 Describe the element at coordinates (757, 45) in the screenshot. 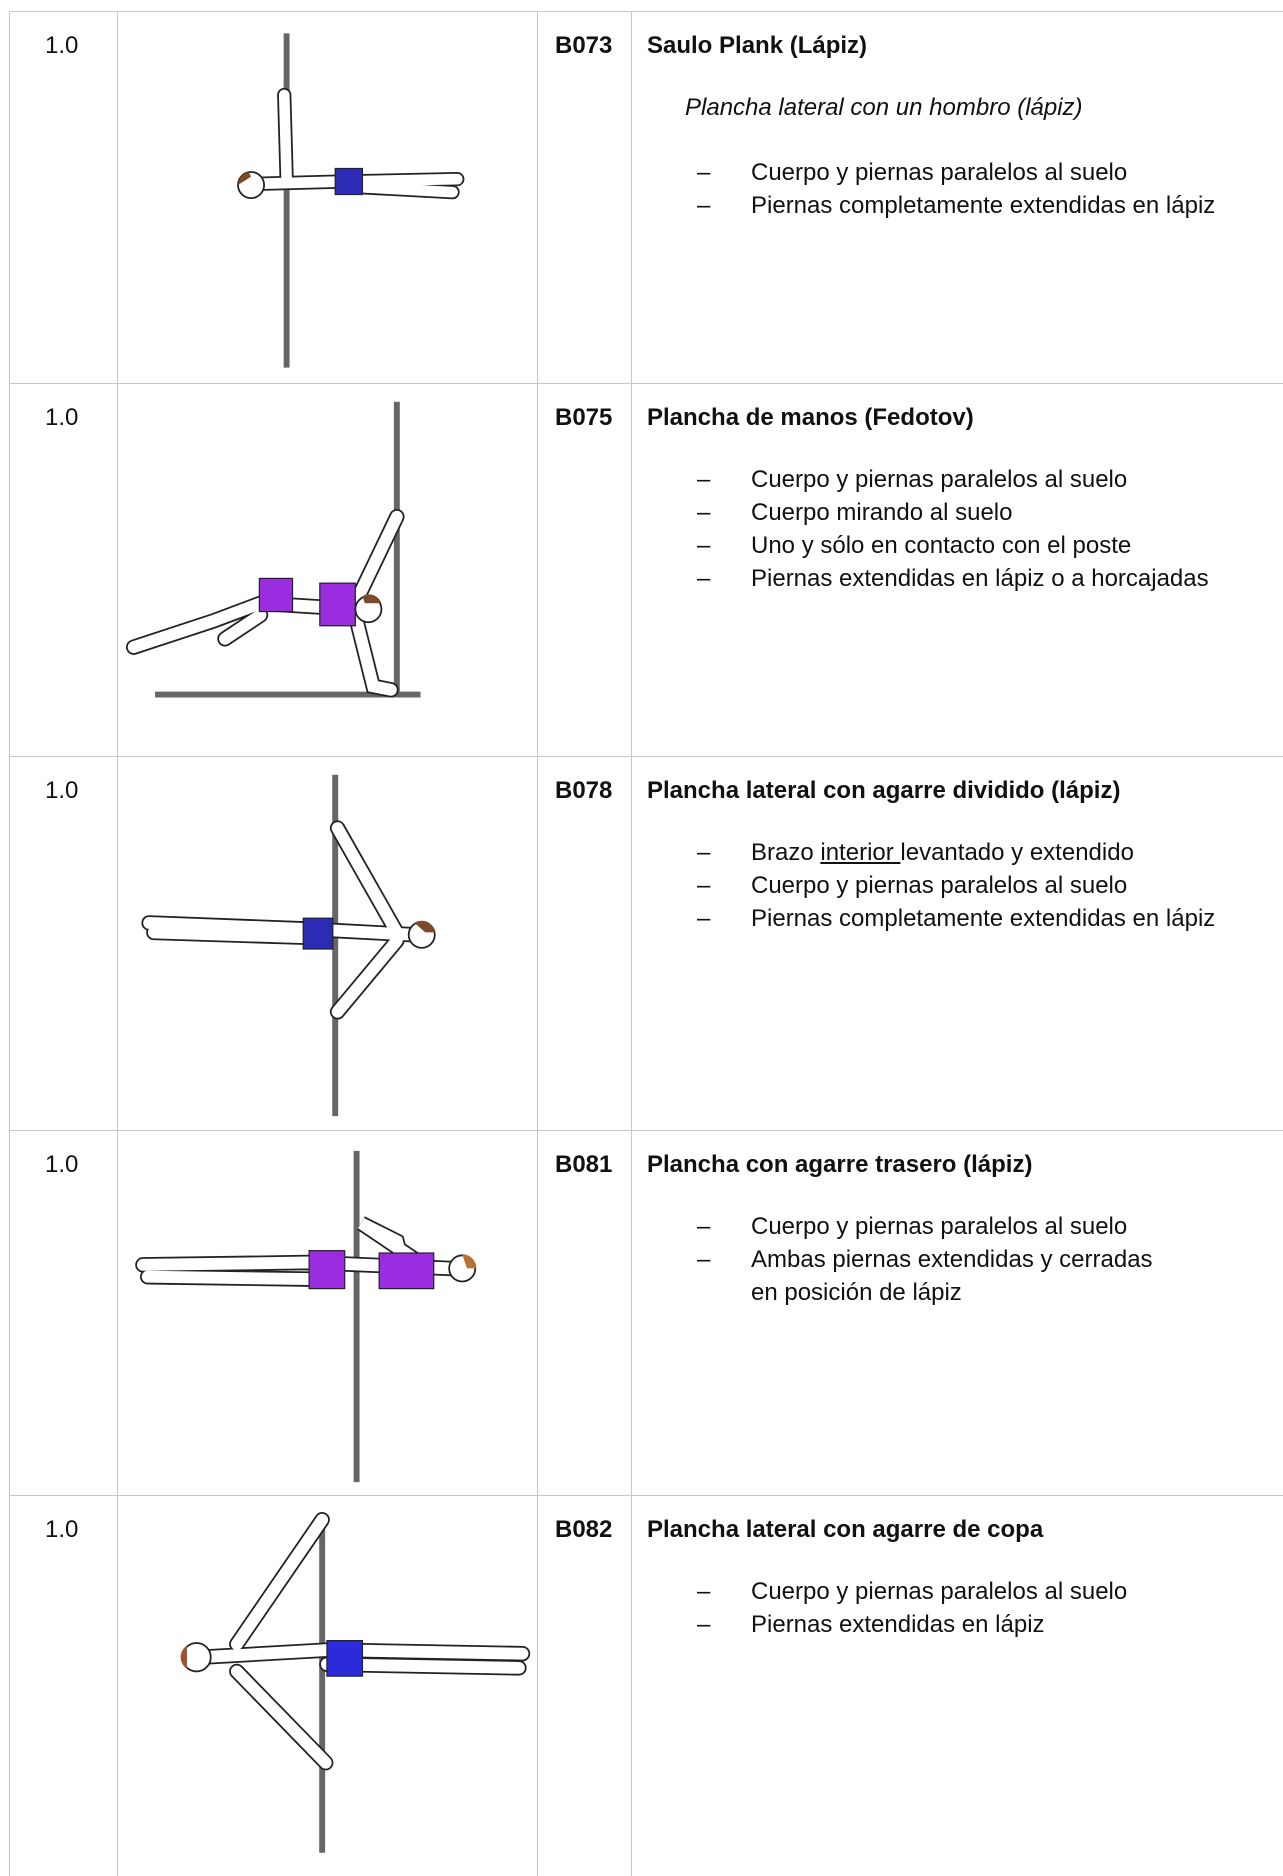

I see `element-title: Saulo Plank (Lápiz)` at that location.